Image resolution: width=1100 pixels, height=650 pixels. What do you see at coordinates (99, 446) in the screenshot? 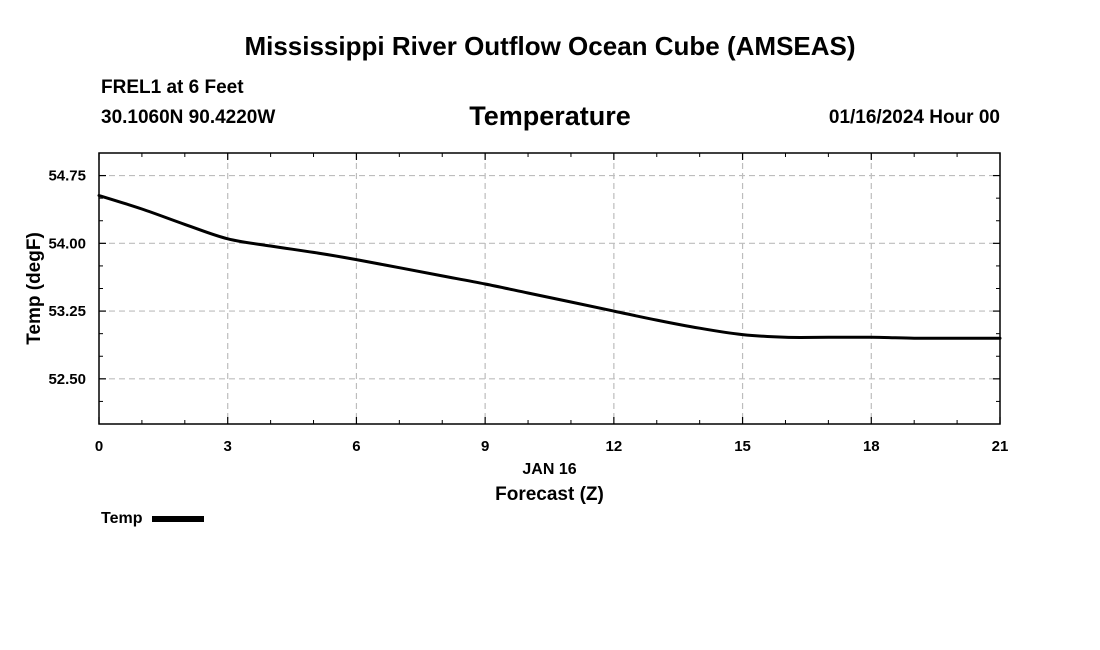
I see `x-tick-label: 0` at bounding box center [99, 446].